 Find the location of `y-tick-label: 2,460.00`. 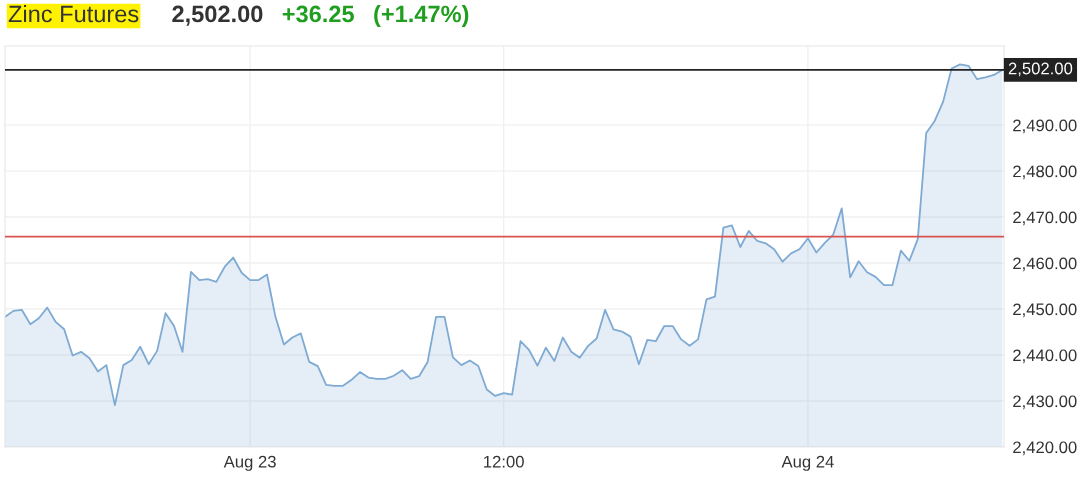

y-tick-label: 2,460.00 is located at coordinates (1045, 264).